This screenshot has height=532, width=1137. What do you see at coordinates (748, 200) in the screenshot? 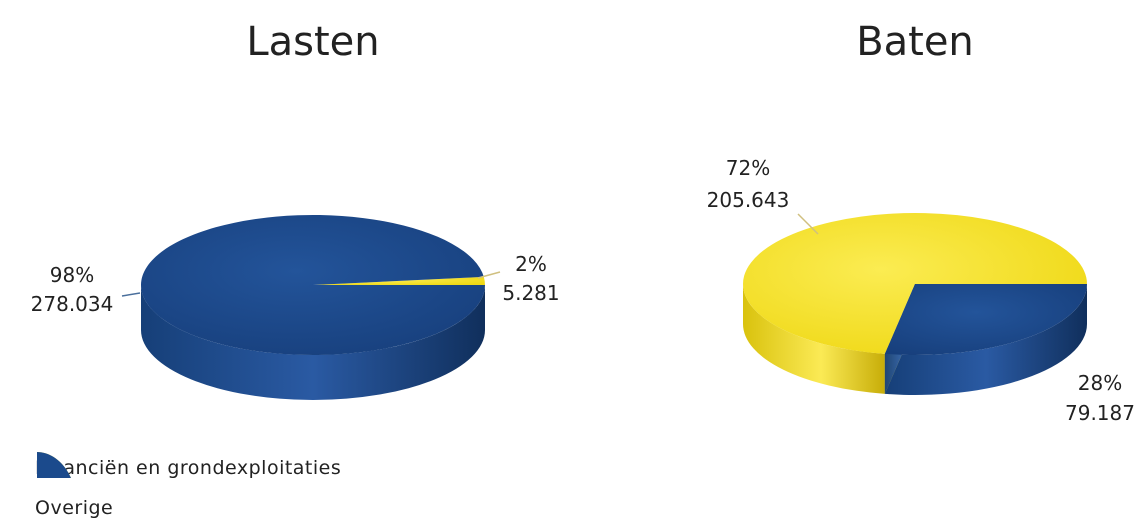
I see `baten-financien-value-label: 205.643` at bounding box center [748, 200].